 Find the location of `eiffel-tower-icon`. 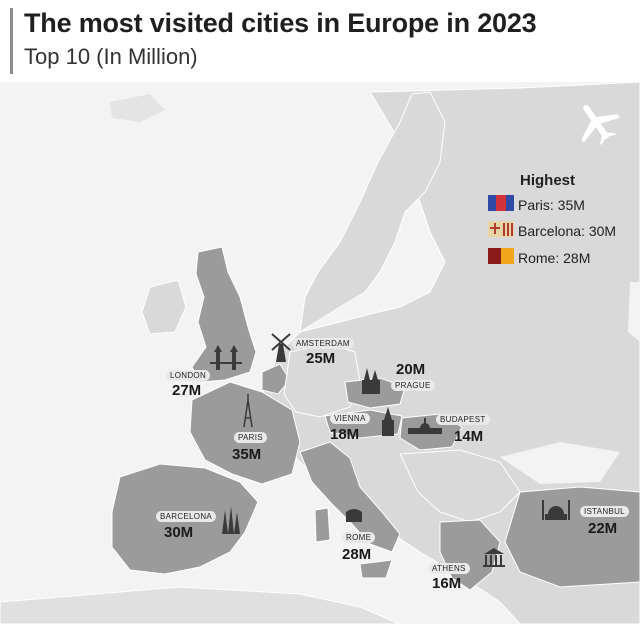

eiffel-tower-icon is located at coordinates (248, 411).